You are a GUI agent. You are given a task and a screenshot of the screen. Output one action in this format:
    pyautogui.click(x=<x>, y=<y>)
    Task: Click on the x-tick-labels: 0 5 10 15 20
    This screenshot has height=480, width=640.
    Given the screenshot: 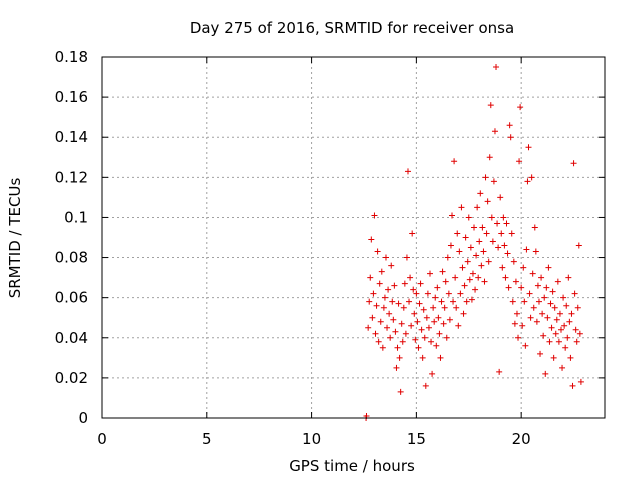 What is the action you would take?
    pyautogui.click(x=313, y=439)
    